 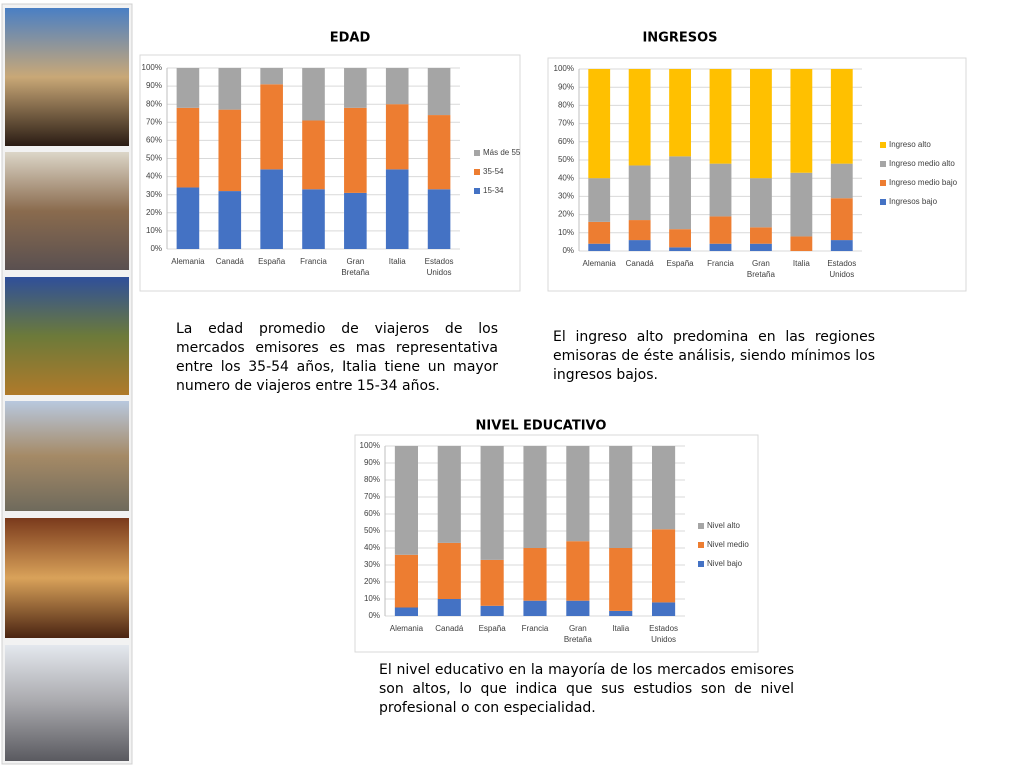 What do you see at coordinates (923, 182) in the screenshot?
I see `legend-label: Ingreso medio bajo` at bounding box center [923, 182].